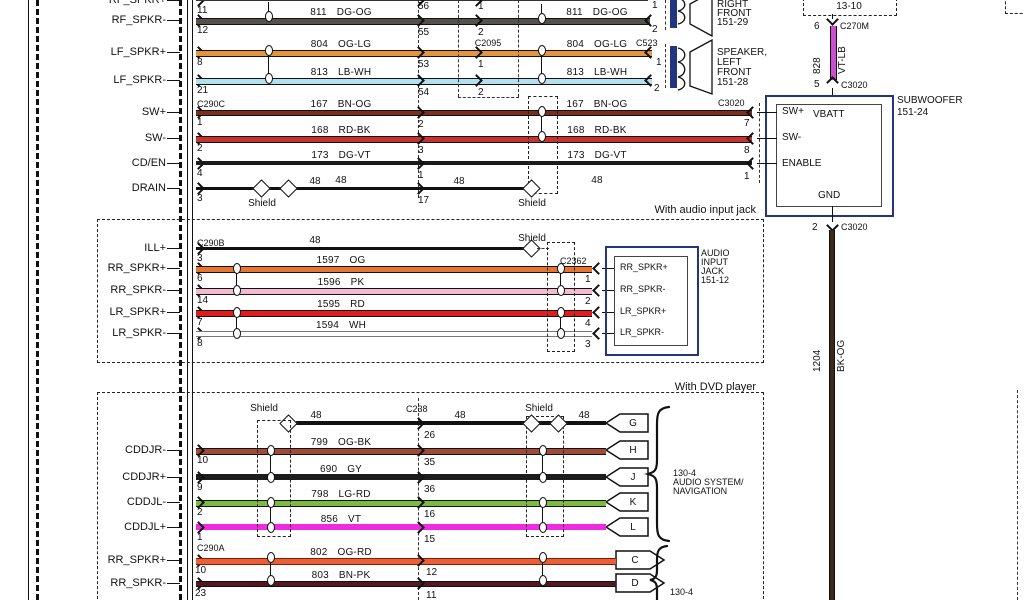 The height and width of the screenshot is (600, 1024). What do you see at coordinates (211, 243) in the screenshot?
I see `connector-label: C290B` at bounding box center [211, 243].